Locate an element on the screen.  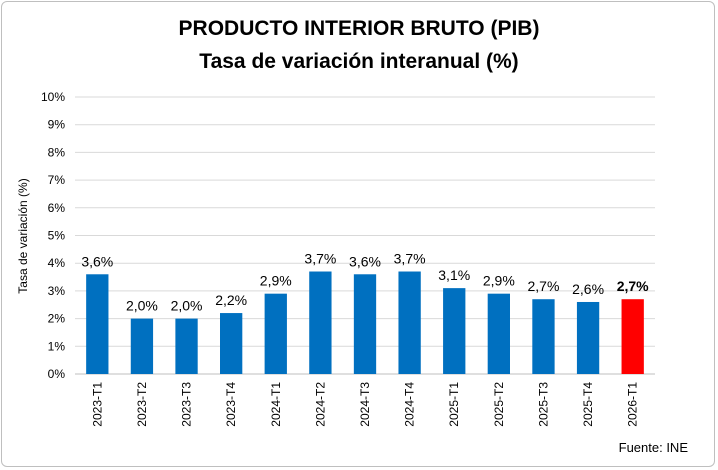
data-label: 3,1% is located at coordinates (454, 275).